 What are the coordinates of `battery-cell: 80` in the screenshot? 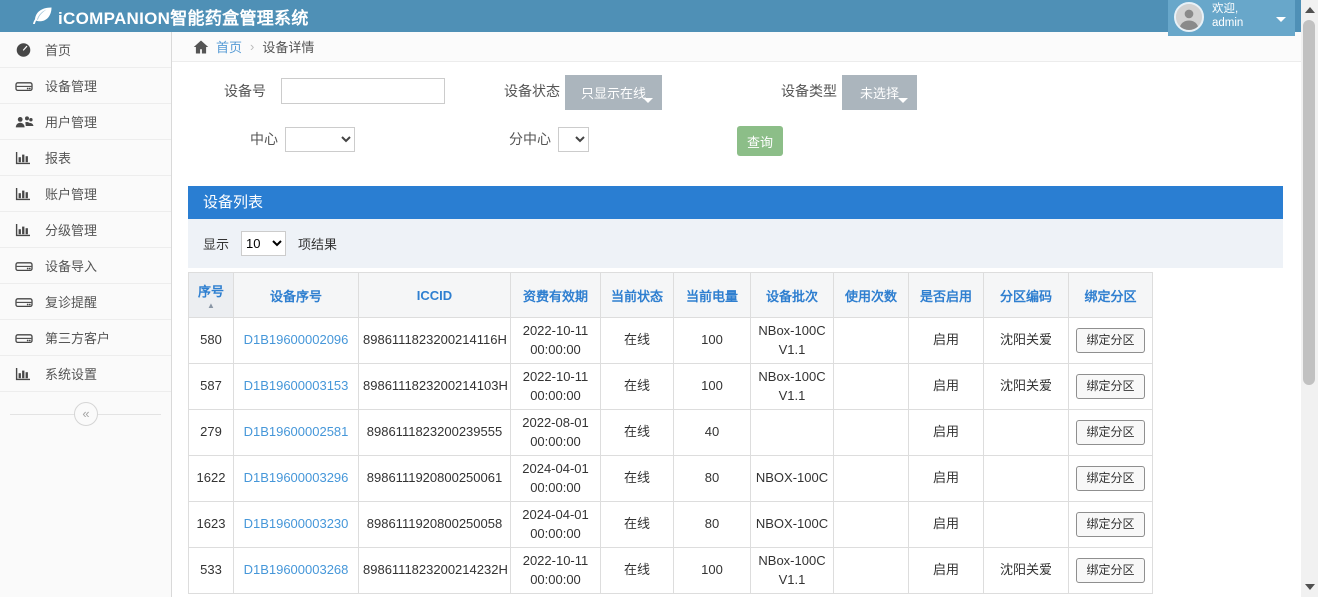 It's located at (712, 524).